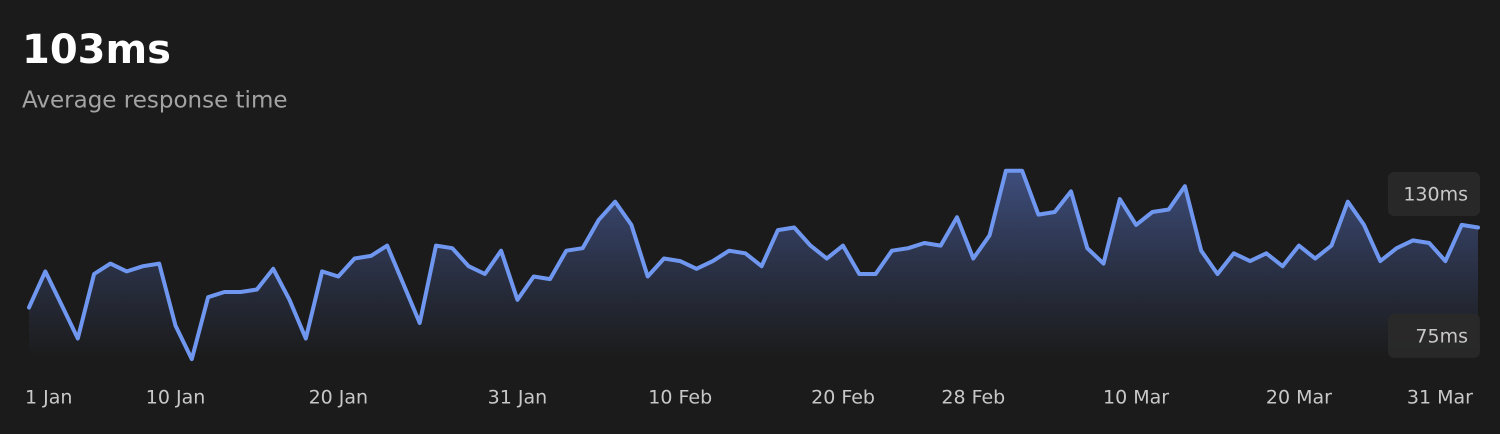 The image size is (1500, 434). What do you see at coordinates (843, 398) in the screenshot?
I see `x-tick-label: 20 Feb` at bounding box center [843, 398].